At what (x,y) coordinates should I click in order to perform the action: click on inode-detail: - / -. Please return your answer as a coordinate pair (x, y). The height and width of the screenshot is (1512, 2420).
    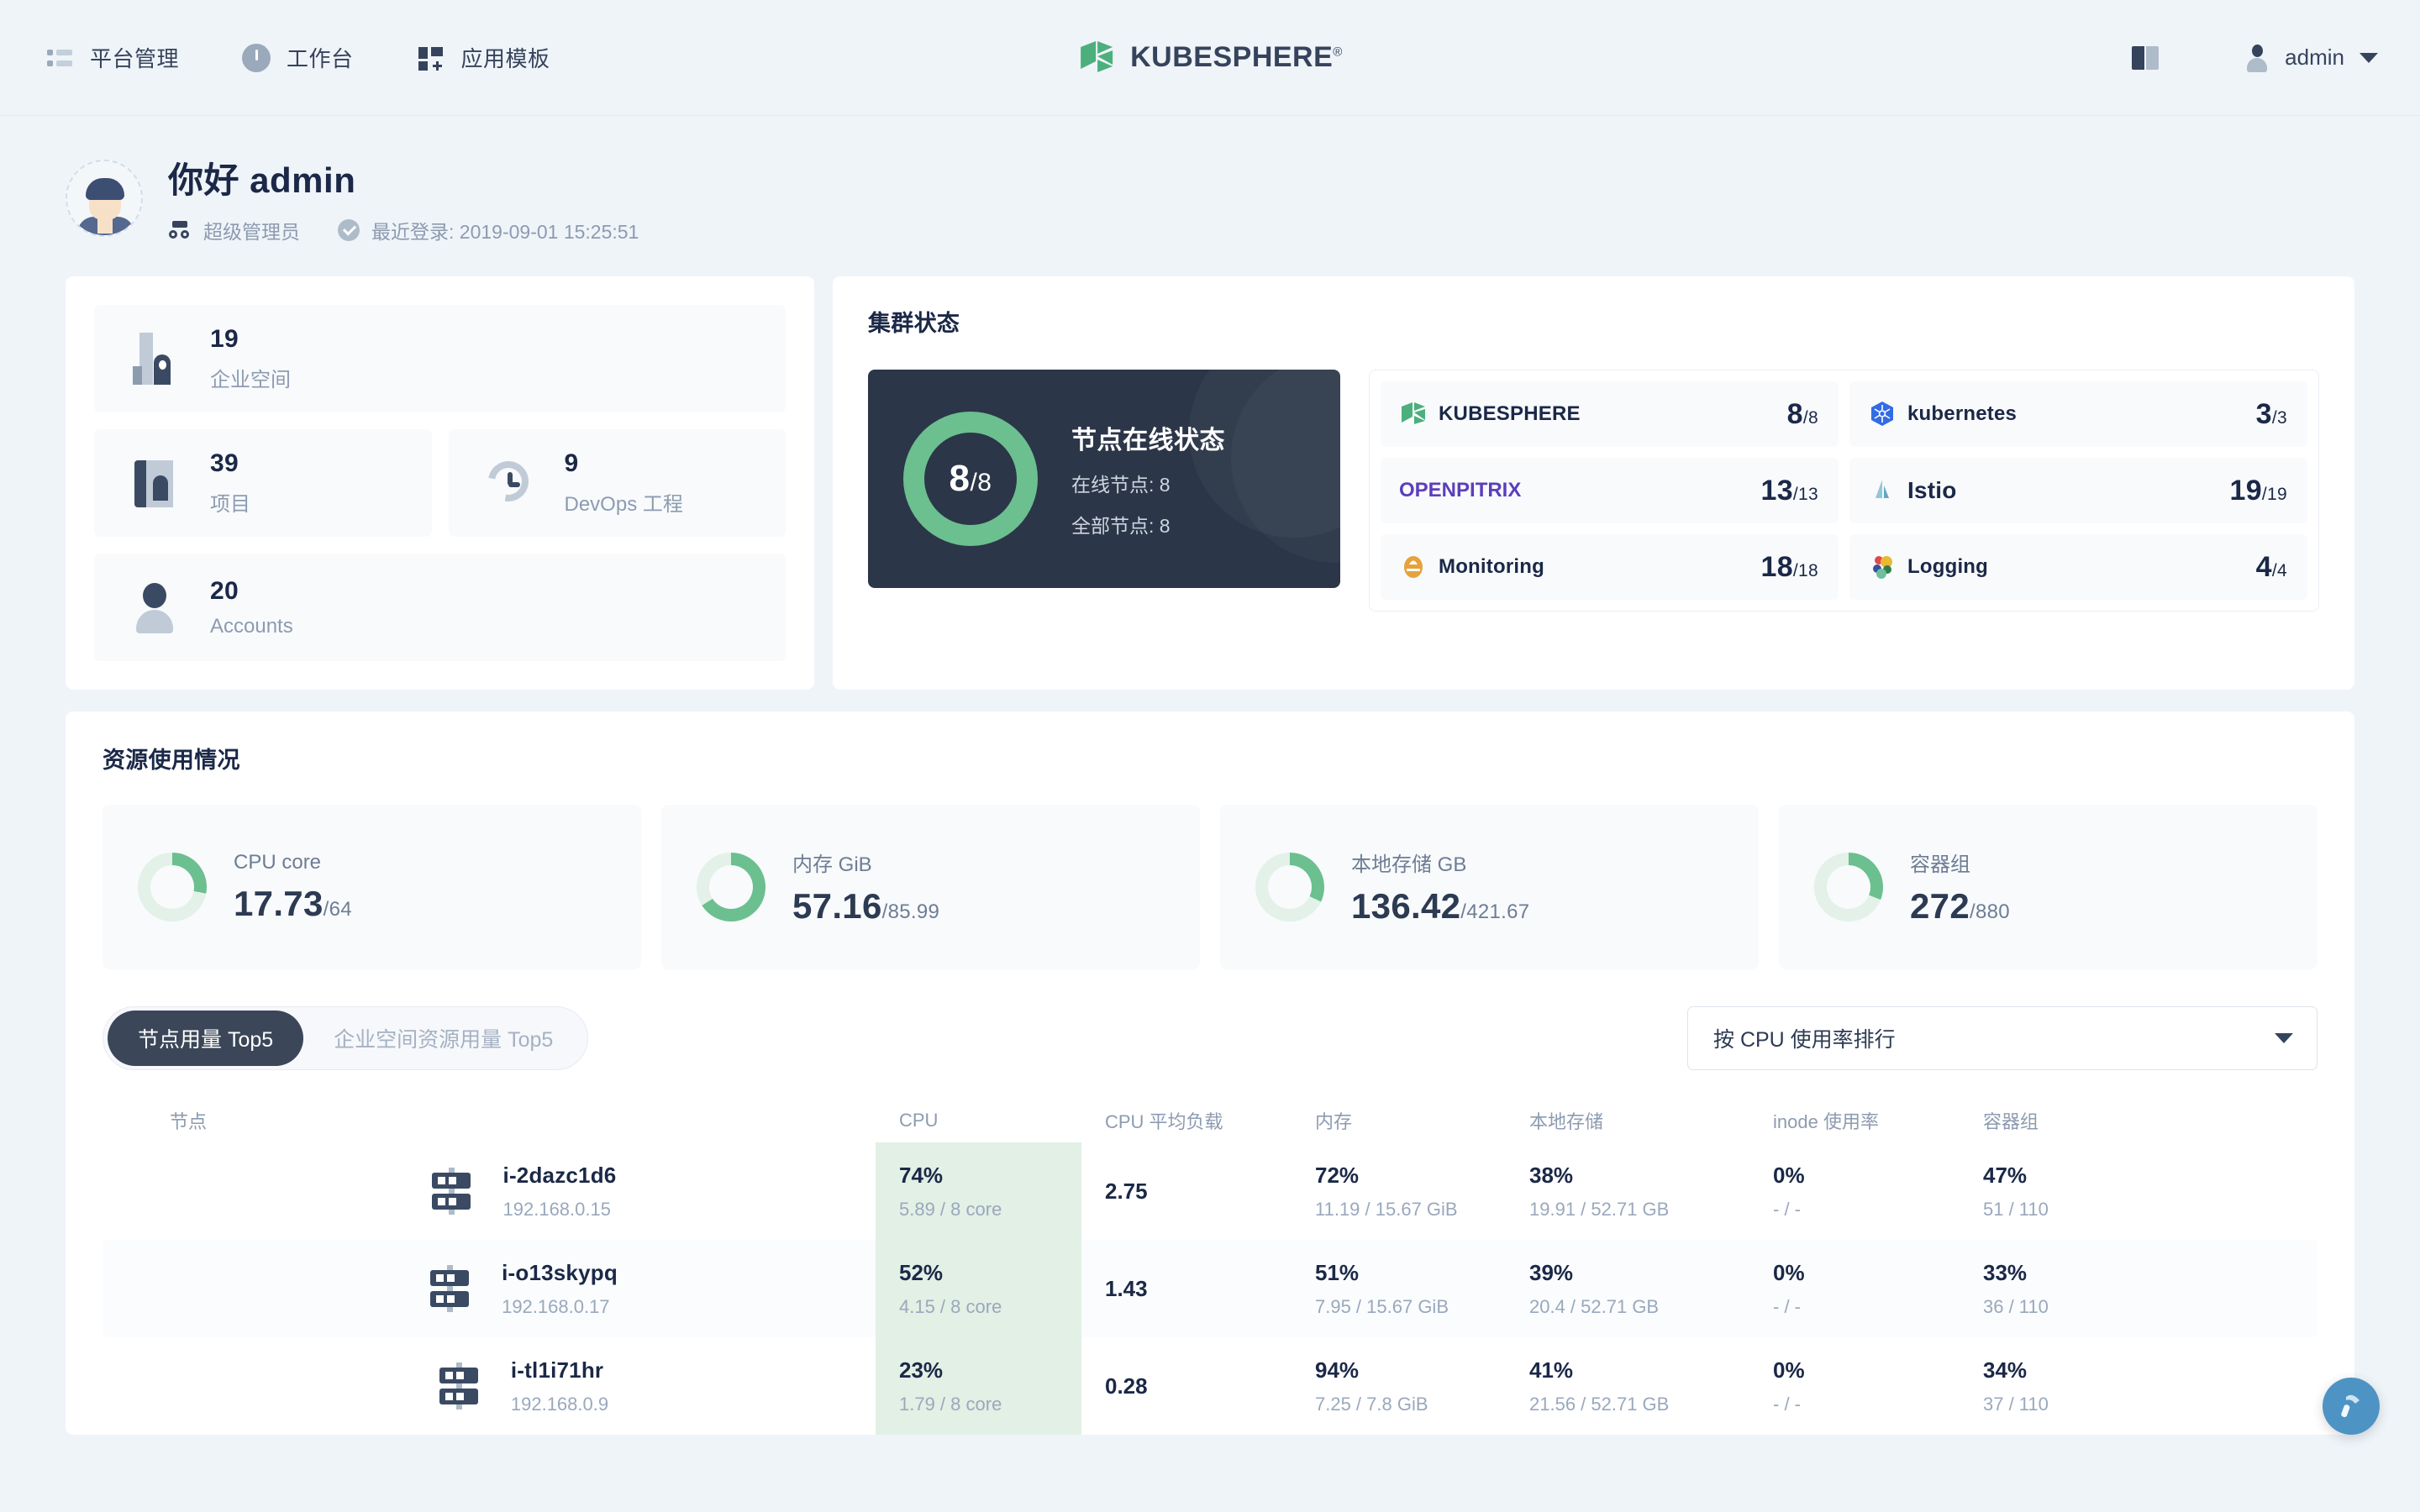
    Looking at the image, I should click on (1787, 1306).